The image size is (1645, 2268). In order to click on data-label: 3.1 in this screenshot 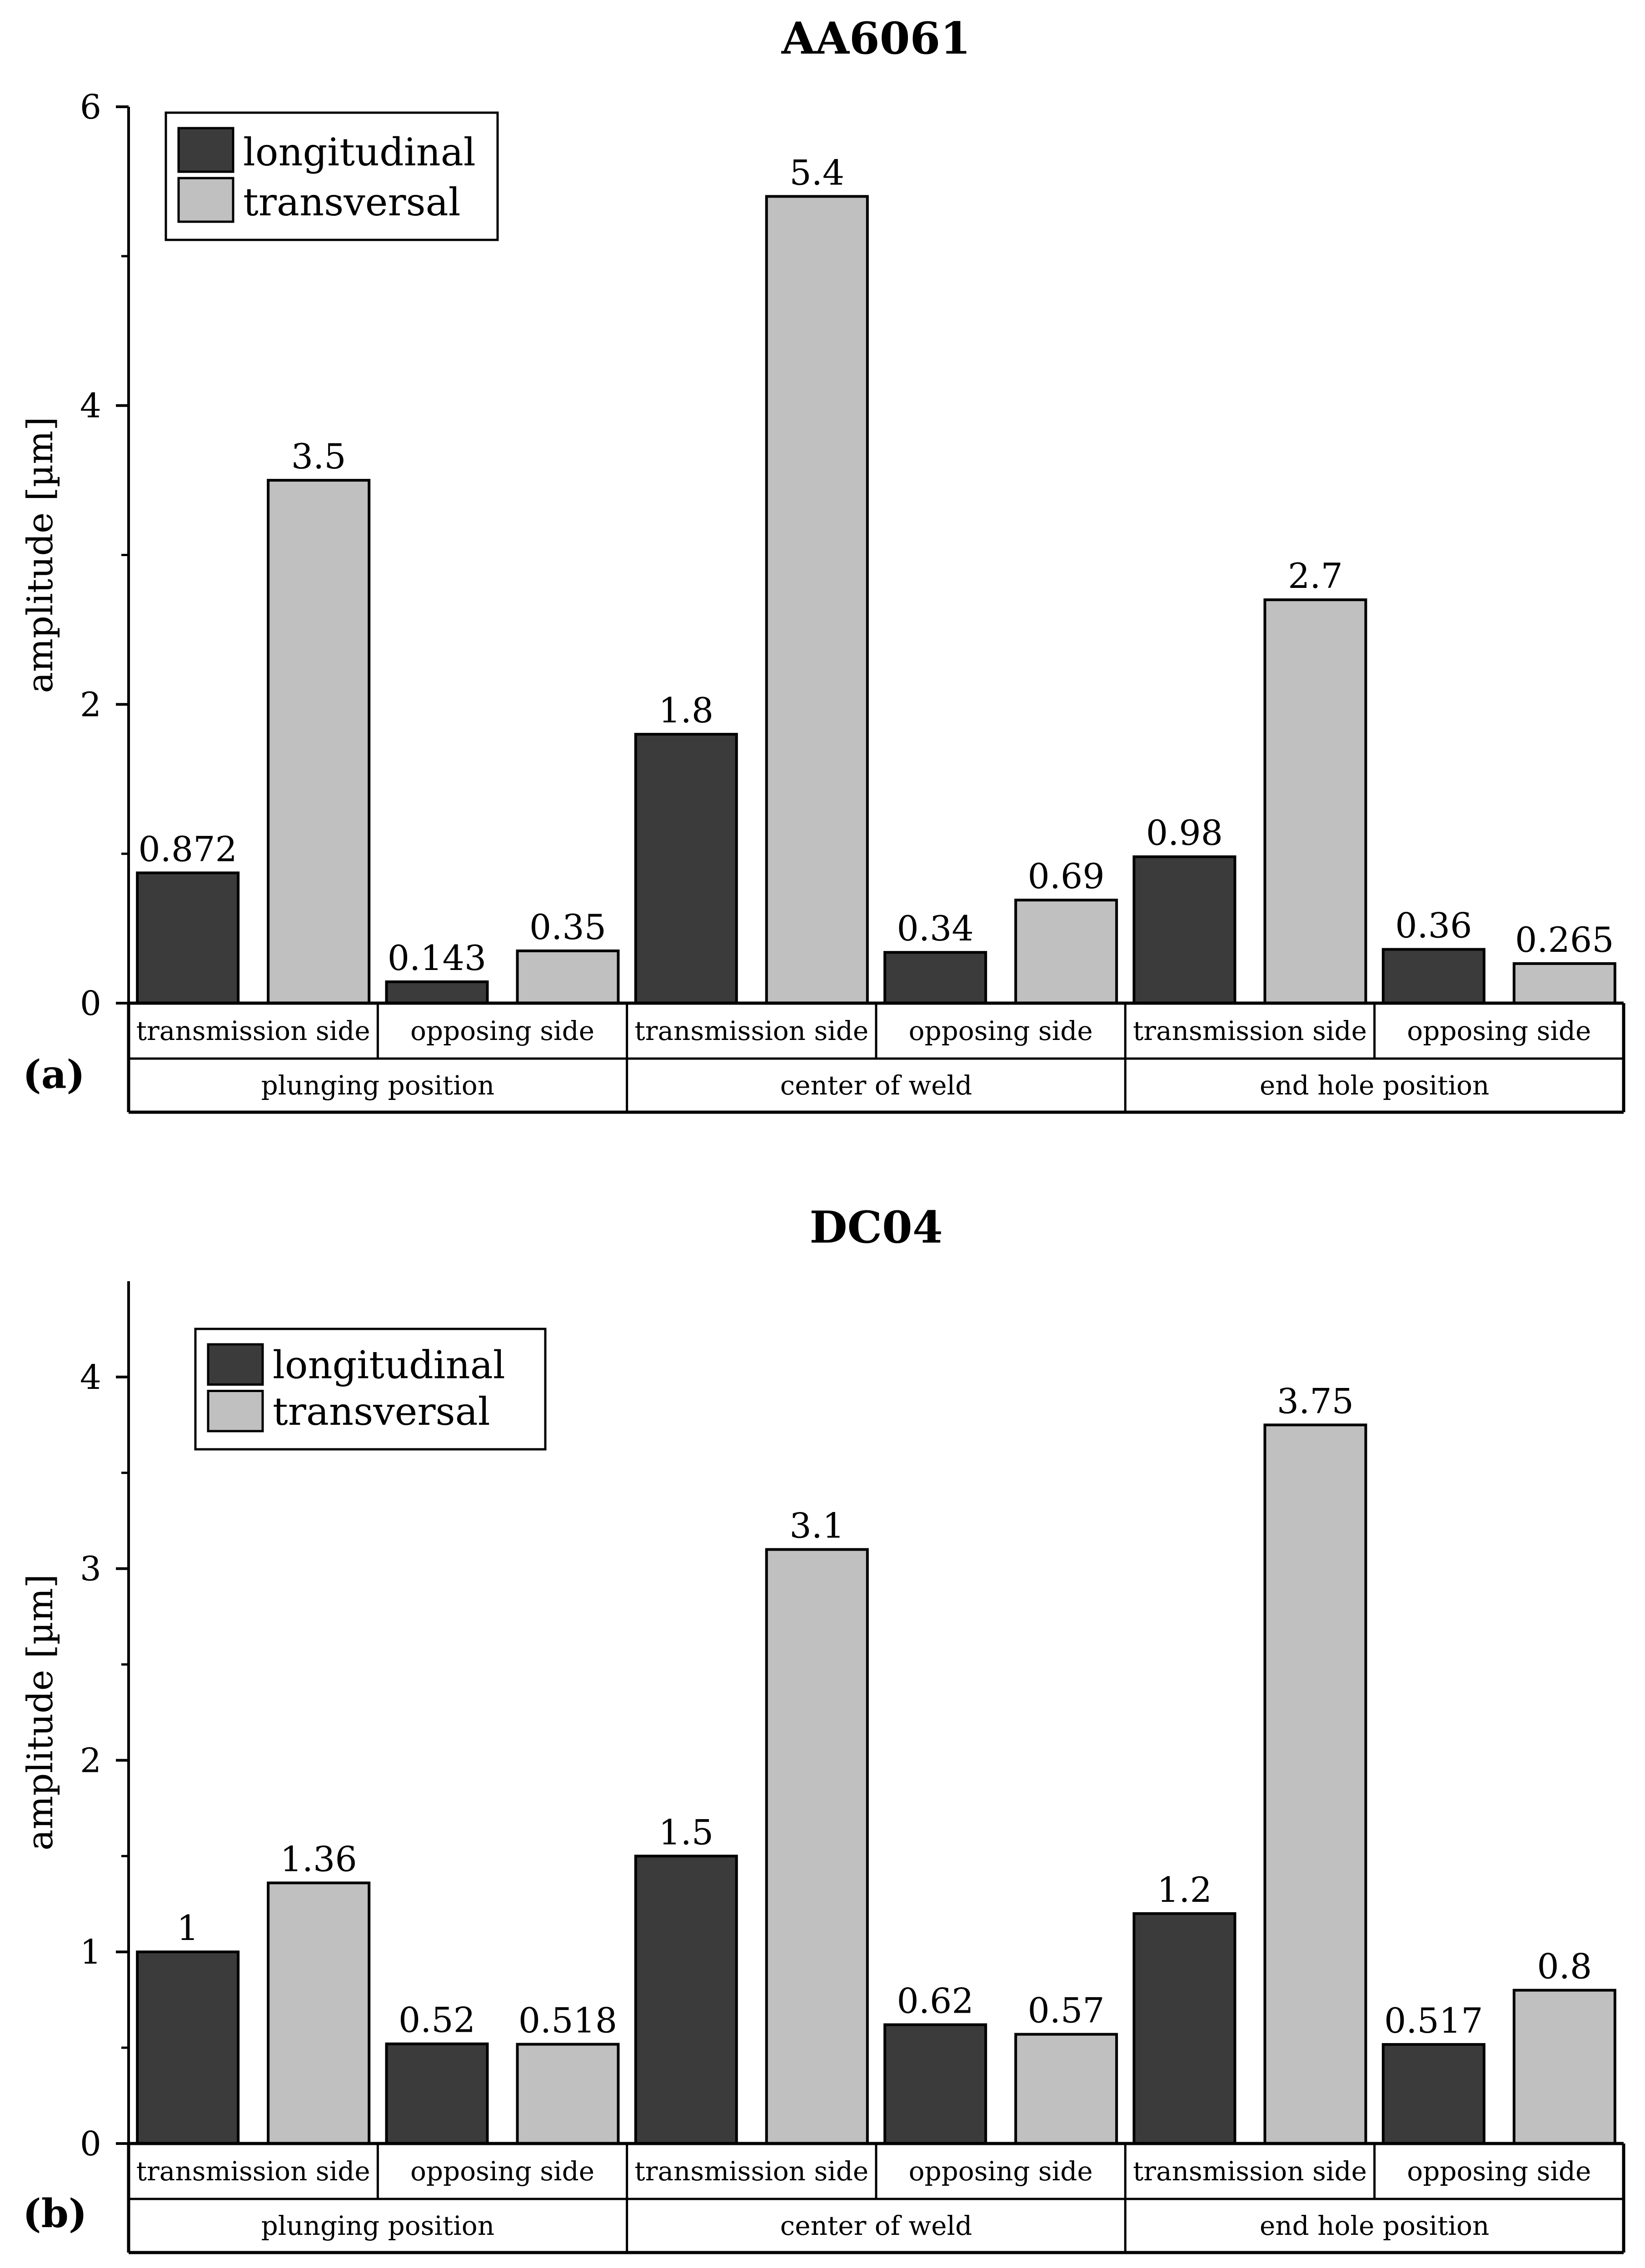, I will do `click(817, 1525)`.